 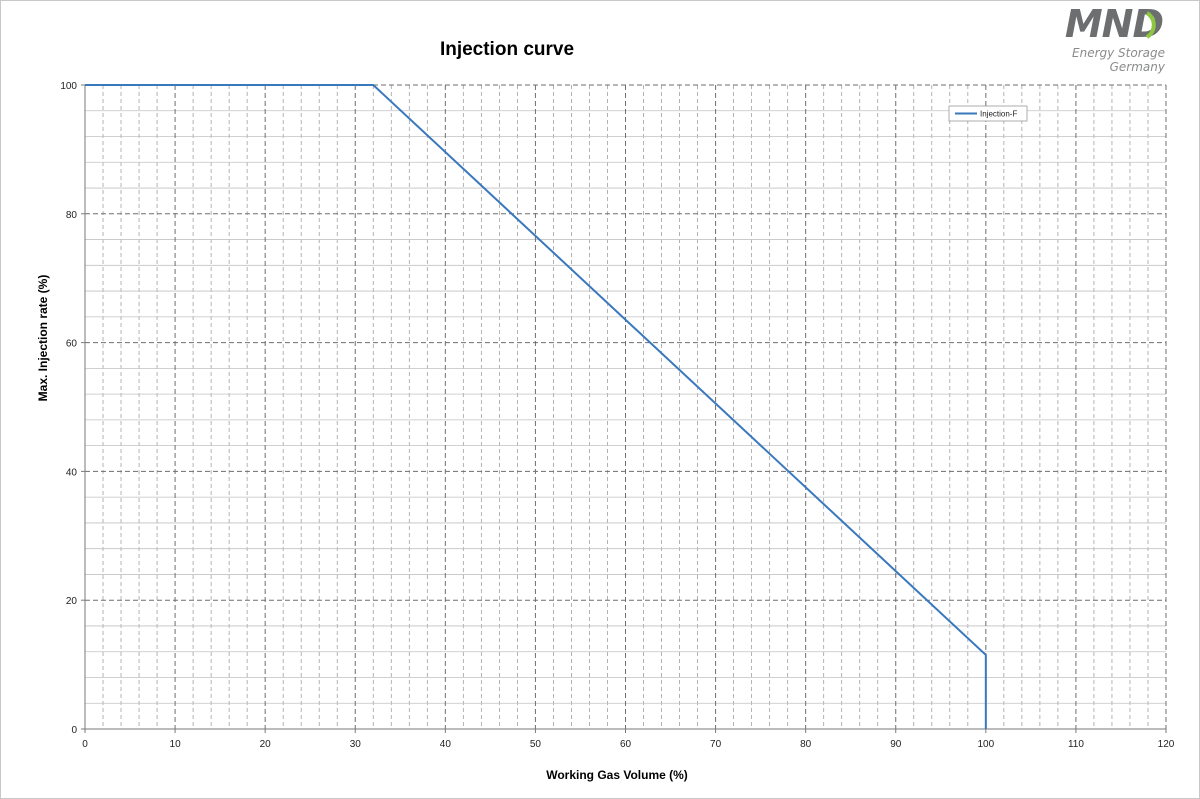 What do you see at coordinates (1118, 53) in the screenshot?
I see `logo-line1: Energy Storage` at bounding box center [1118, 53].